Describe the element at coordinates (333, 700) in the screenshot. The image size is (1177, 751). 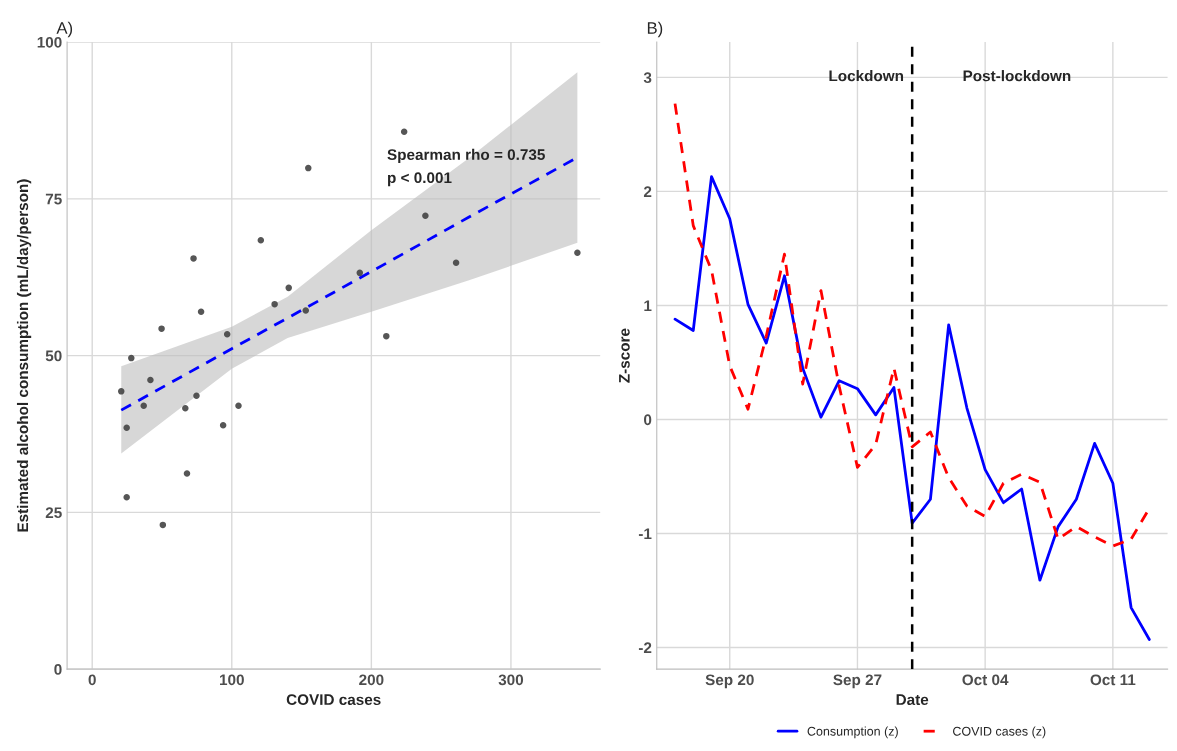
I see `x-axis-title: COVID cases` at that location.